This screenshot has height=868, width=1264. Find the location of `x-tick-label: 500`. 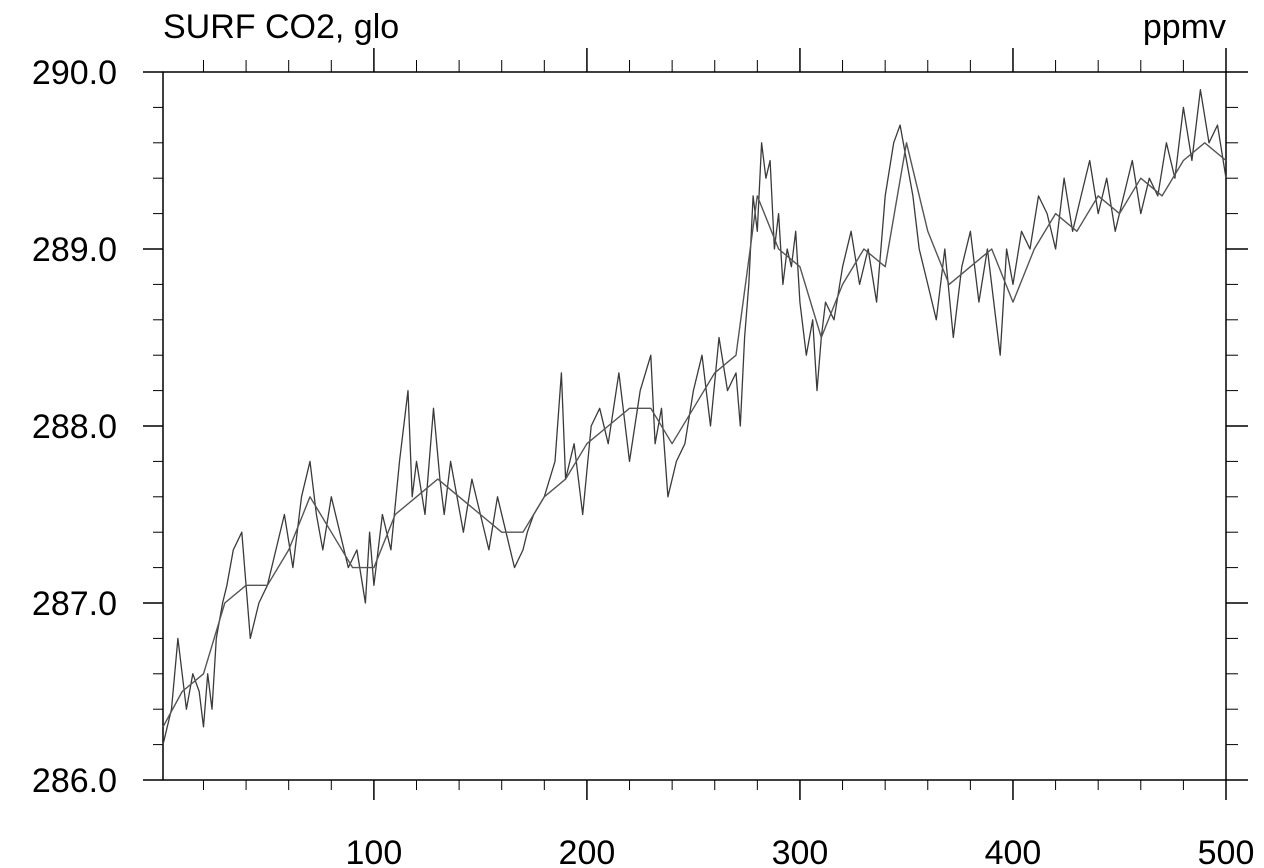

x-tick-label: 500 is located at coordinates (1226, 851).